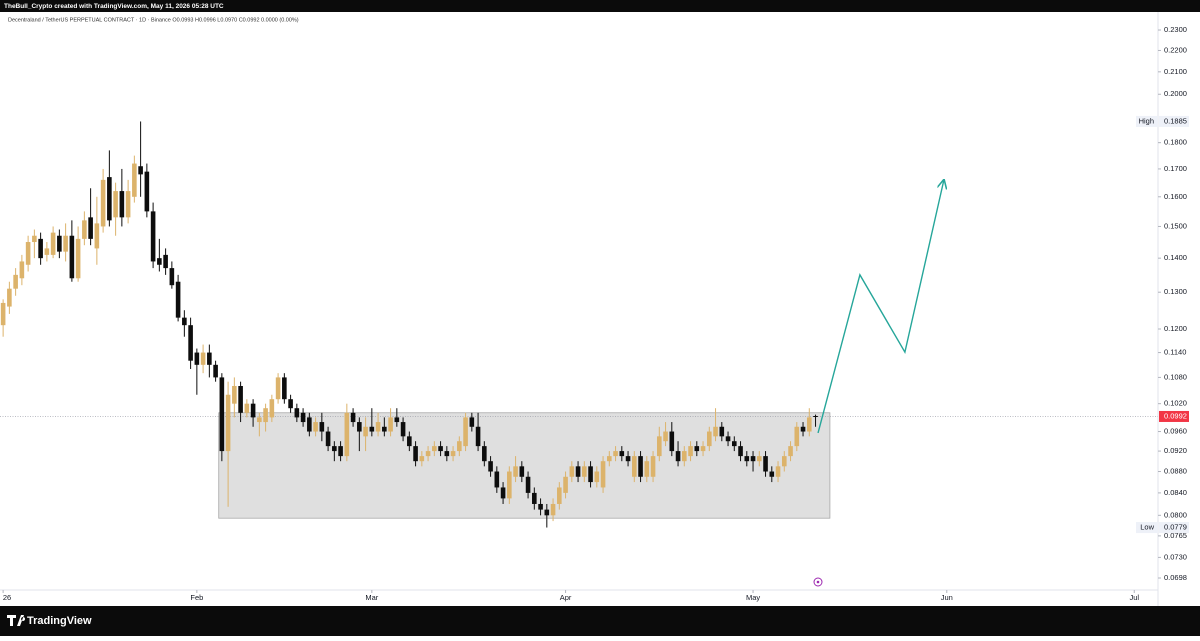 This screenshot has width=1200, height=641. I want to click on y-tick-label: 0.0765, so click(1175, 535).